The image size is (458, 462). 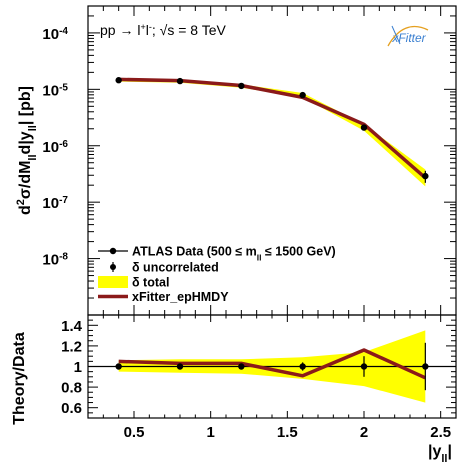 I want to click on legend-entry-total: δ total, so click(x=133, y=283).